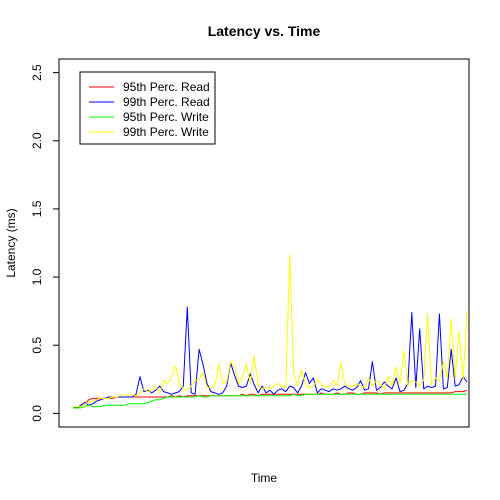  I want to click on legend-label: 95th Perc. Write, so click(166, 117).